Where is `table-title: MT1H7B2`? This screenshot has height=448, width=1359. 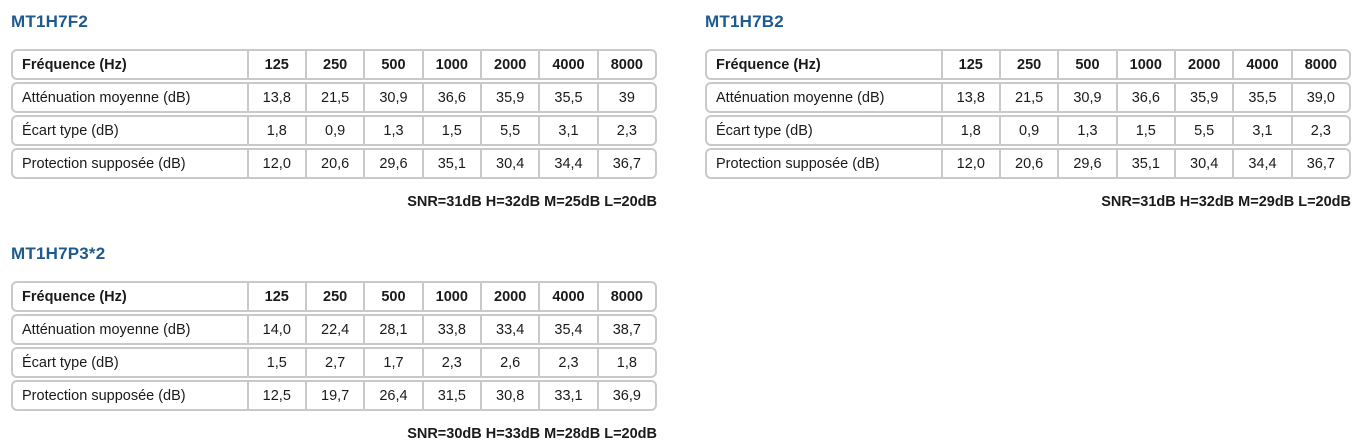 table-title: MT1H7B2 is located at coordinates (744, 21).